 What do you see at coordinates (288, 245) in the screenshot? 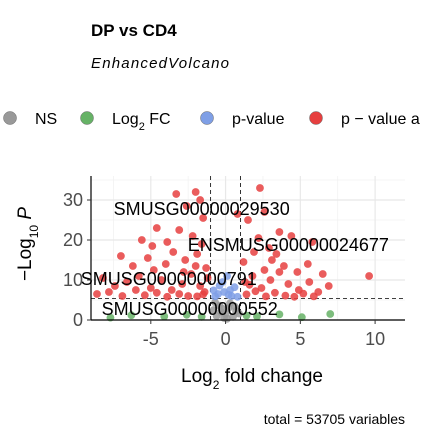
I see `gene-label: ENSMUSG00000024677` at bounding box center [288, 245].